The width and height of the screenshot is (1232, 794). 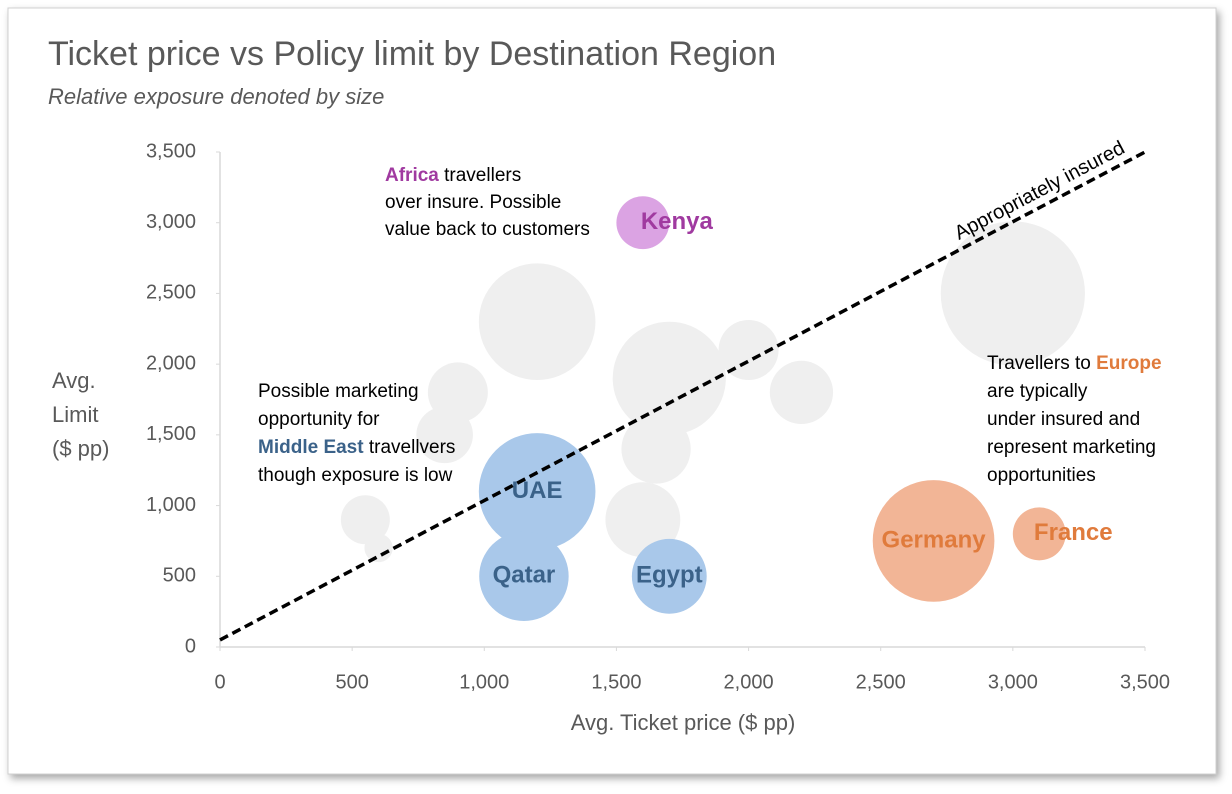 What do you see at coordinates (80, 448) in the screenshot?
I see `y-axis-title: ($ pp)` at bounding box center [80, 448].